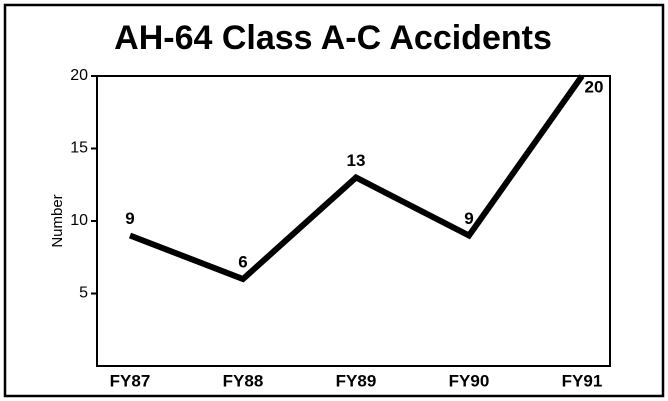 The height and width of the screenshot is (401, 668). What do you see at coordinates (242, 261) in the screenshot?
I see `data-label: 6` at bounding box center [242, 261].